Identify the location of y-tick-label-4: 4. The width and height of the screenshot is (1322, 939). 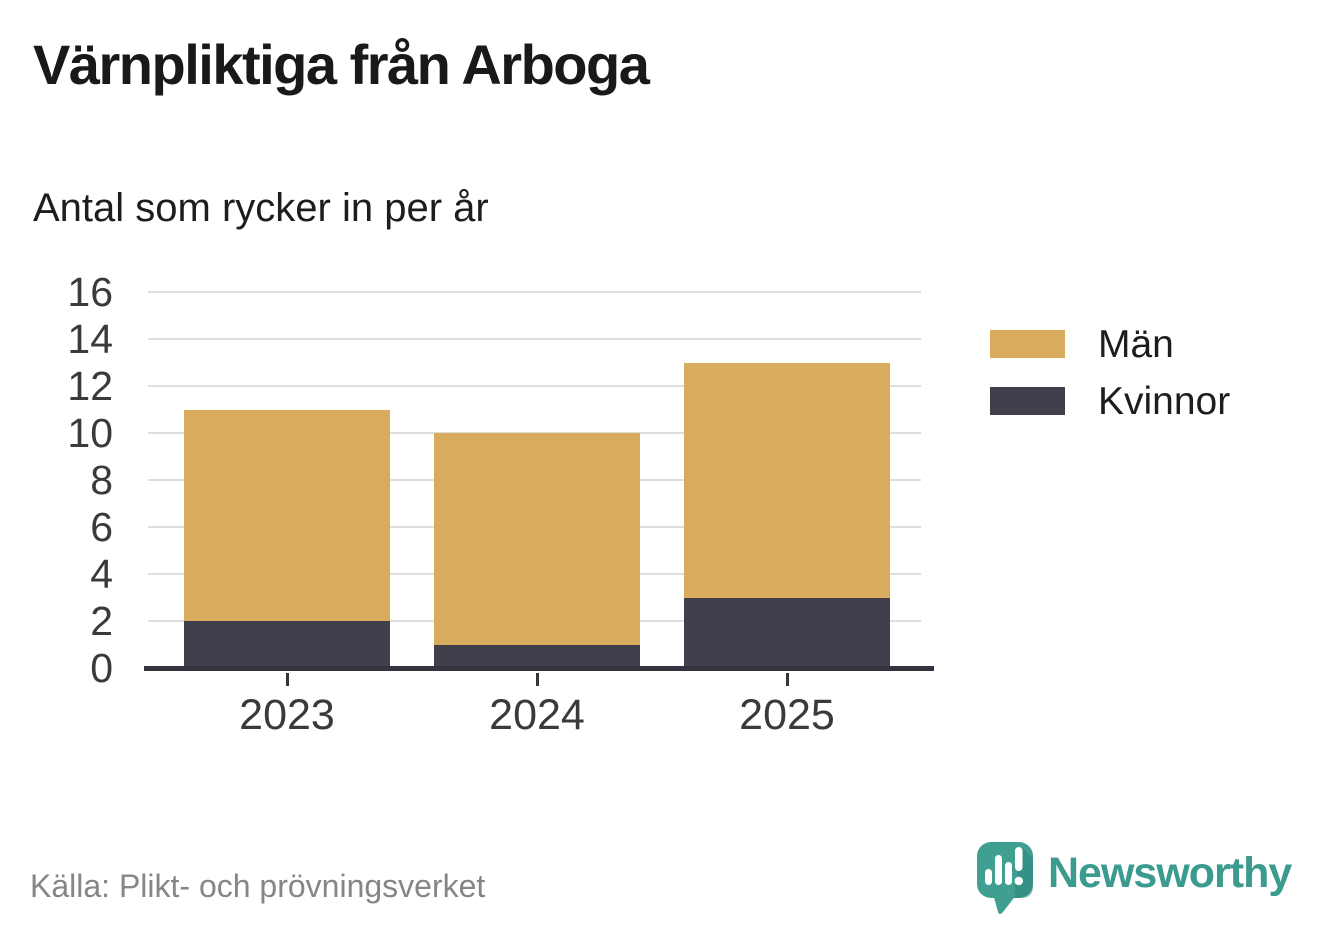
(101, 574).